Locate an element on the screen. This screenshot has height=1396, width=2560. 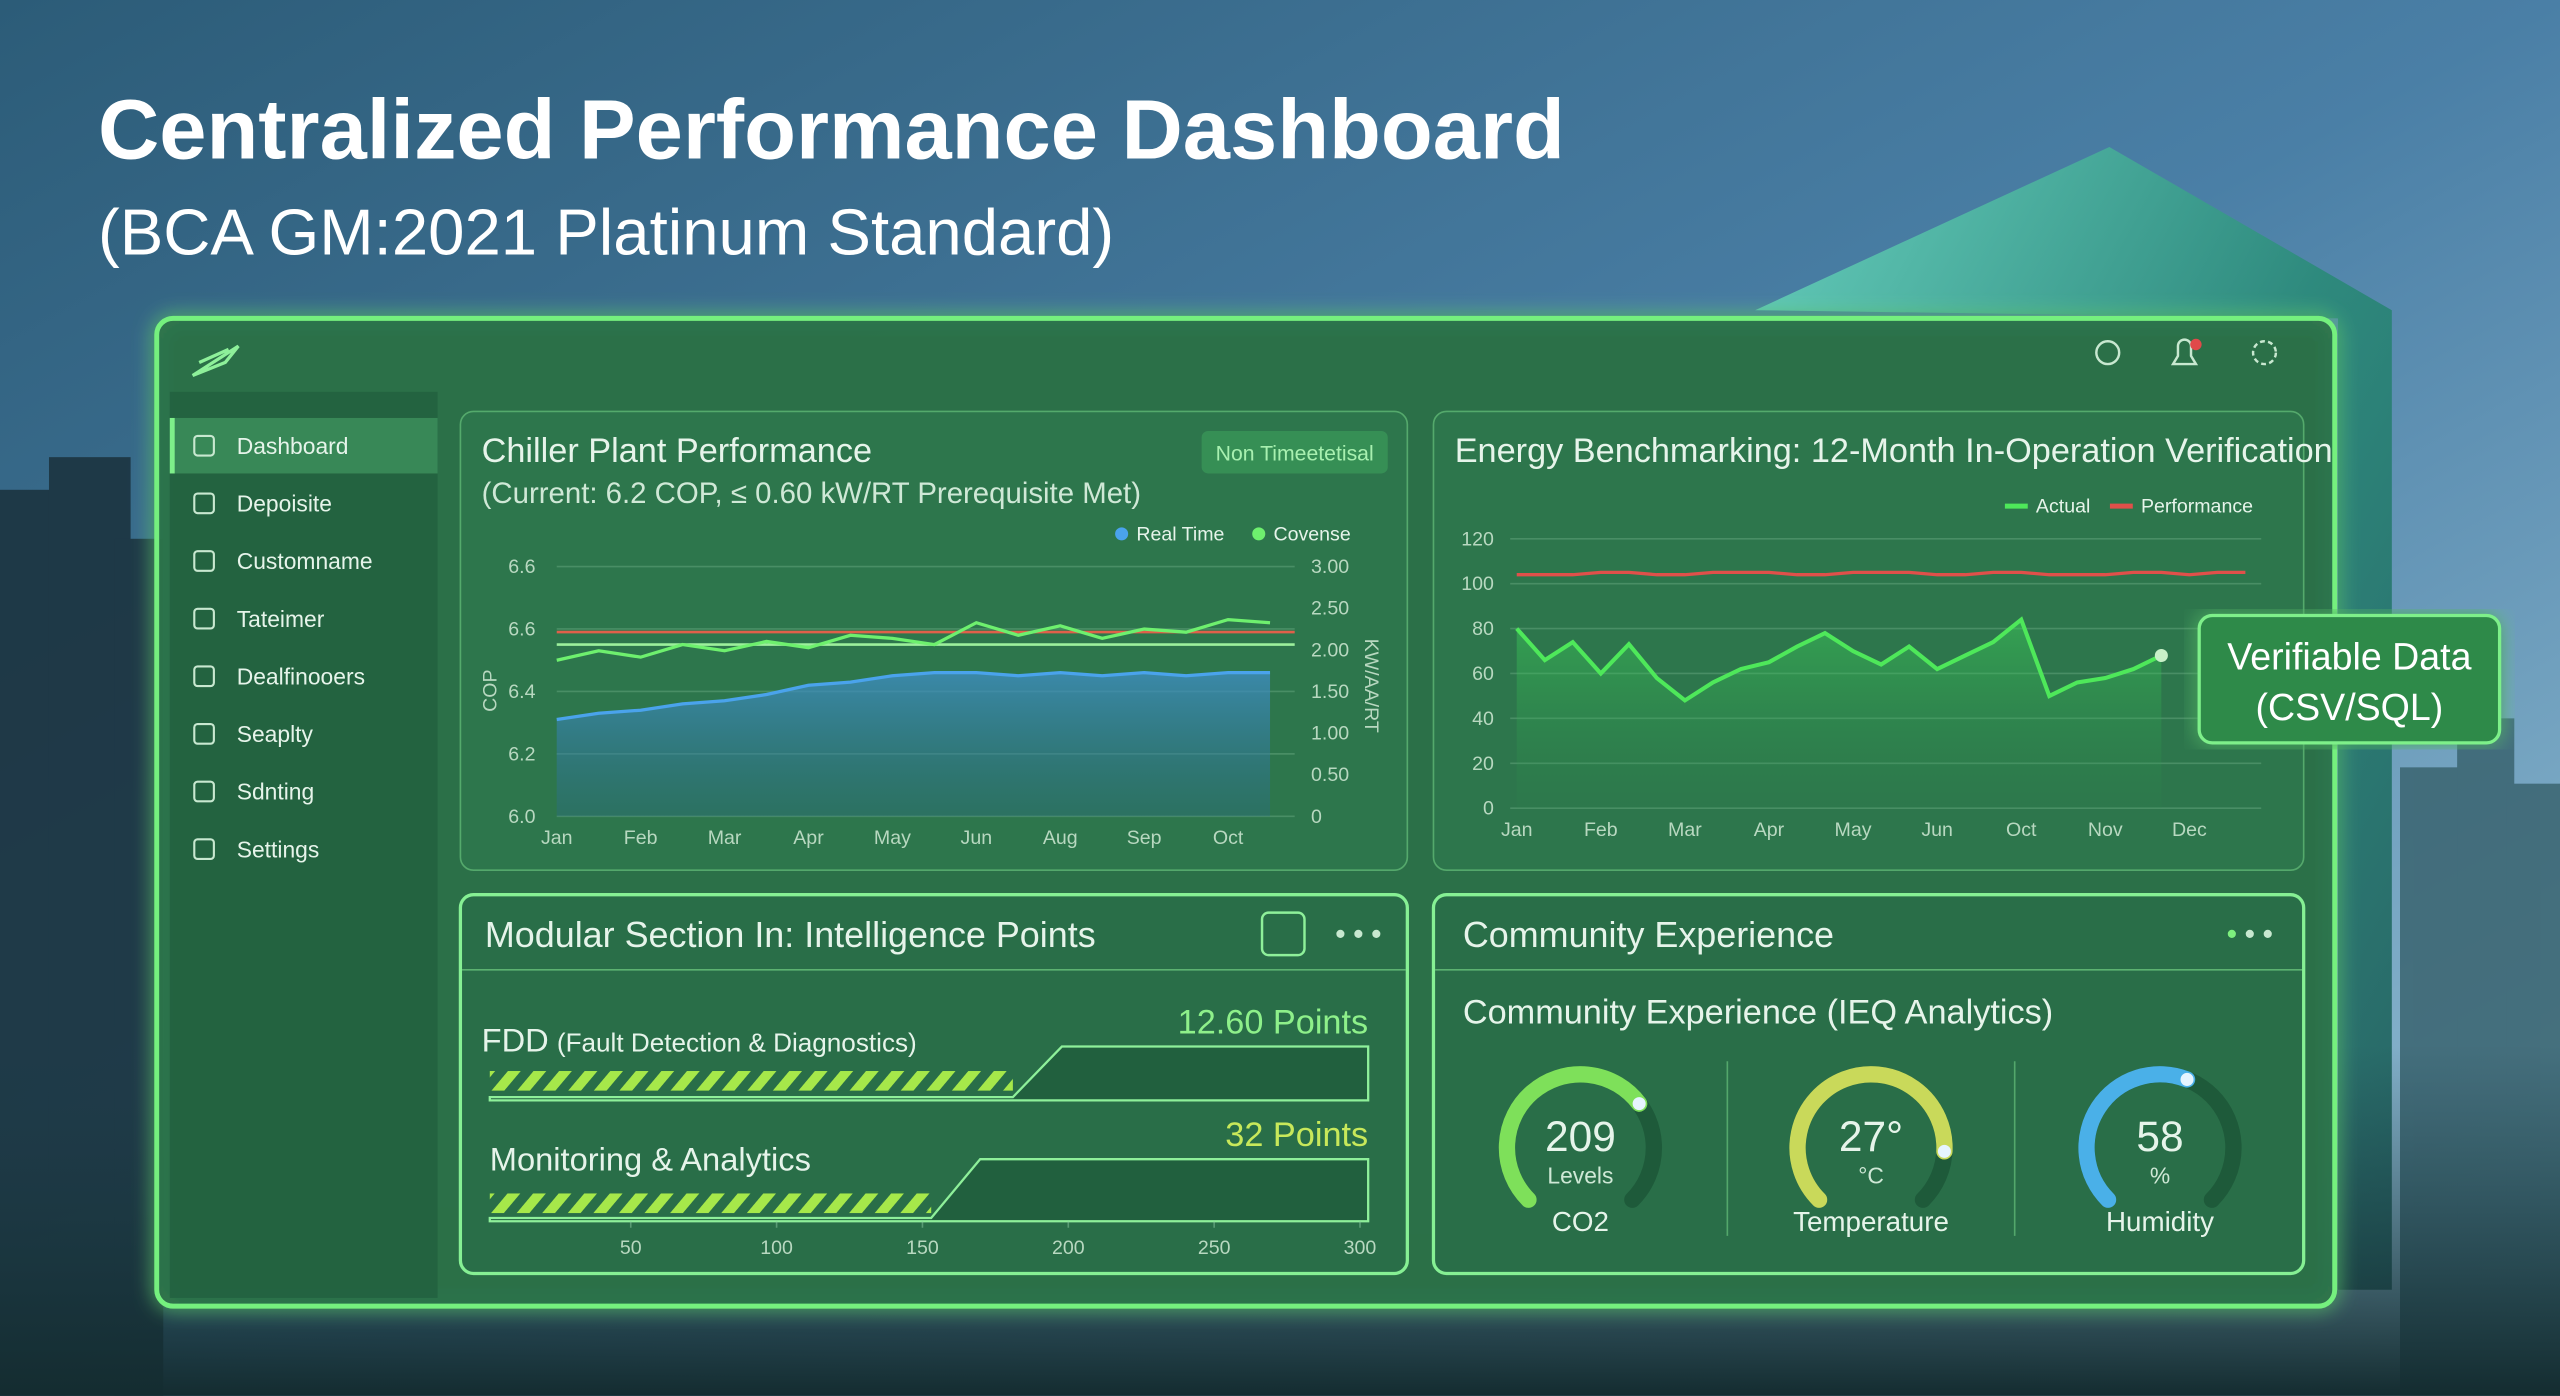
bar-track is located at coordinates (929, 1073).